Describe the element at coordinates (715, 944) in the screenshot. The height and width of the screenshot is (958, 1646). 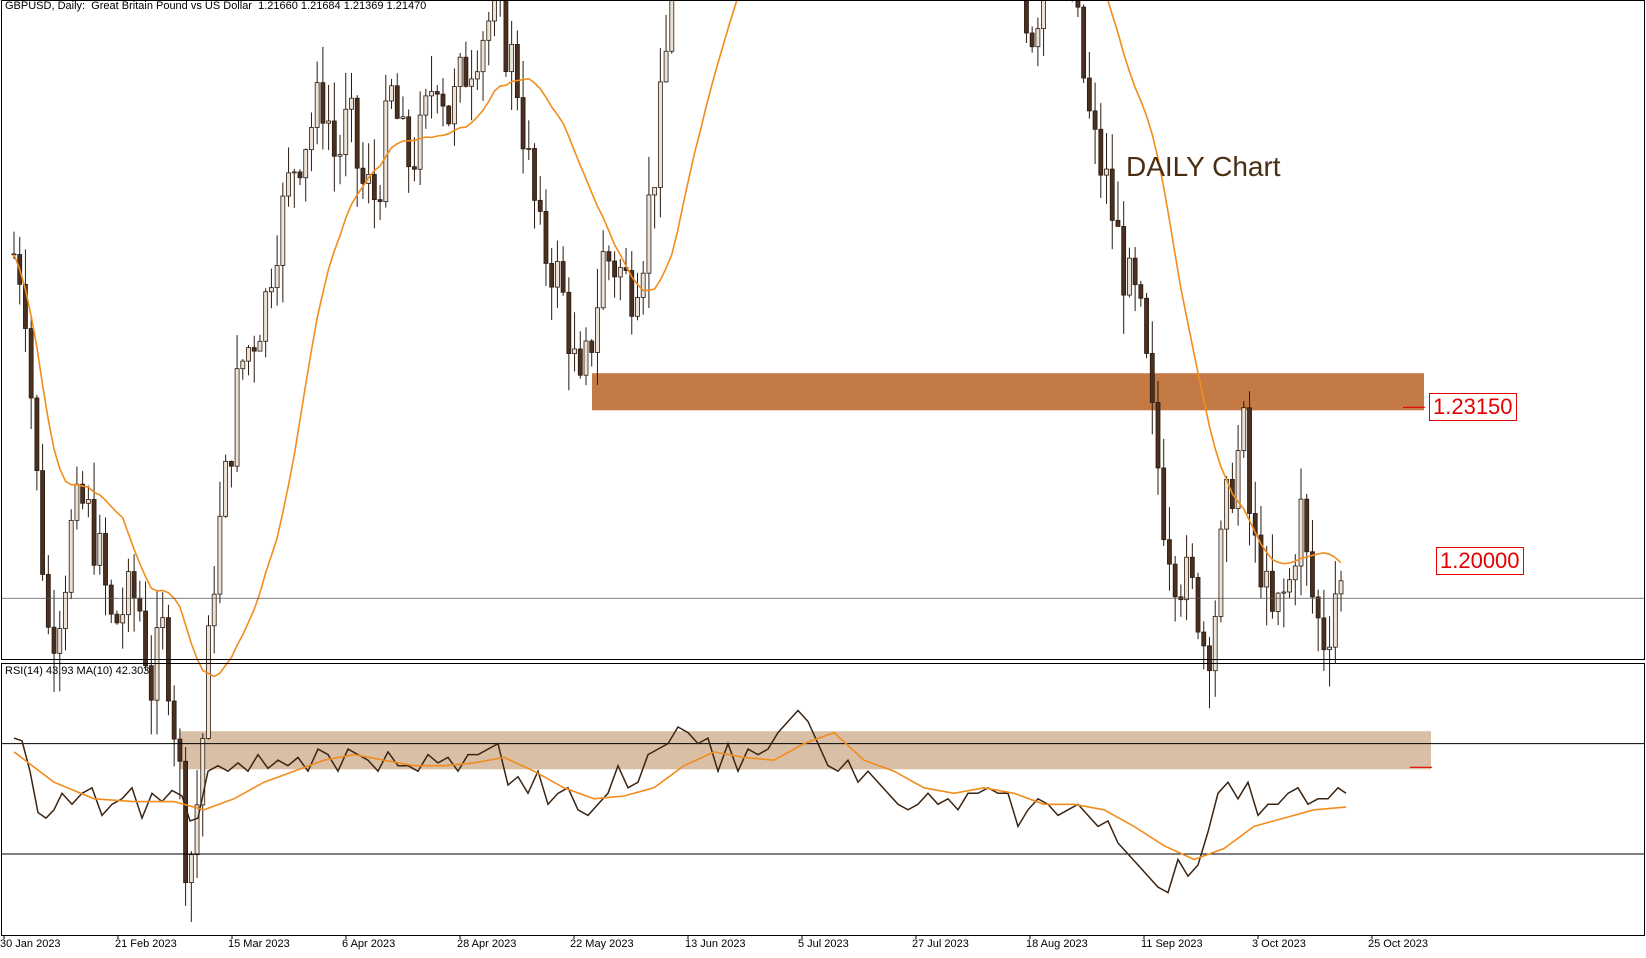
I see `x-tick-label: 13 Jun 2023` at that location.